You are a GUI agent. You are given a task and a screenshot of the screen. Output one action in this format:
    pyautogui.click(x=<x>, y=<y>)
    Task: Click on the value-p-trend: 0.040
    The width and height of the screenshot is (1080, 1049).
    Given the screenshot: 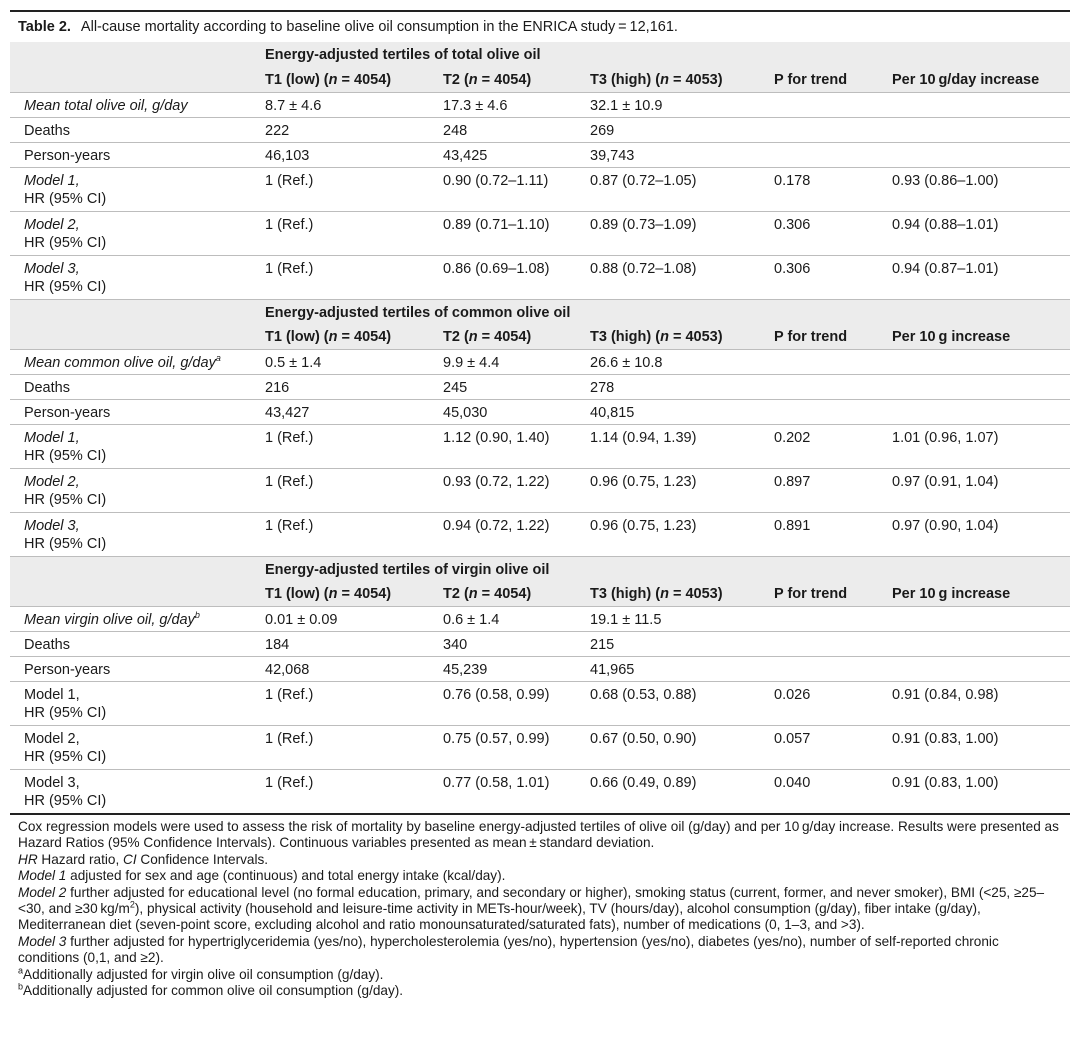 What is the action you would take?
    pyautogui.click(x=825, y=790)
    